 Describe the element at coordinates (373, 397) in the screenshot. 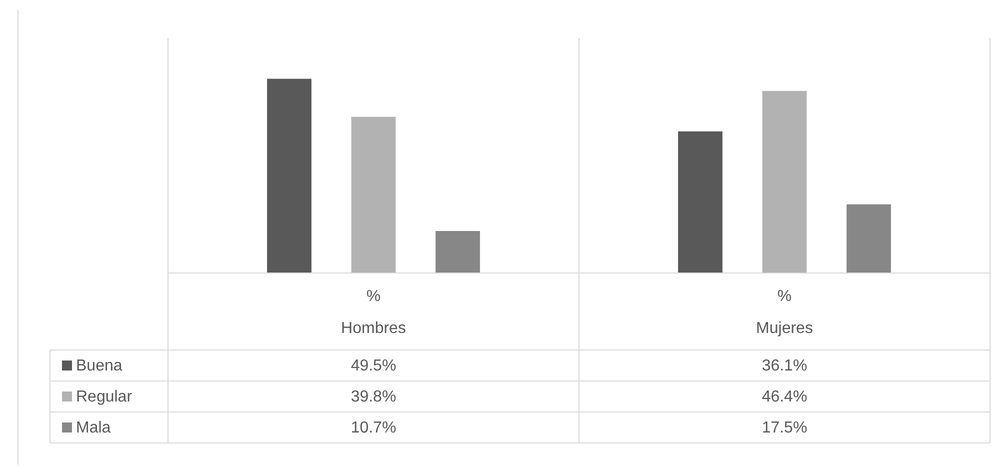

I see `data-label: 39.8%` at that location.